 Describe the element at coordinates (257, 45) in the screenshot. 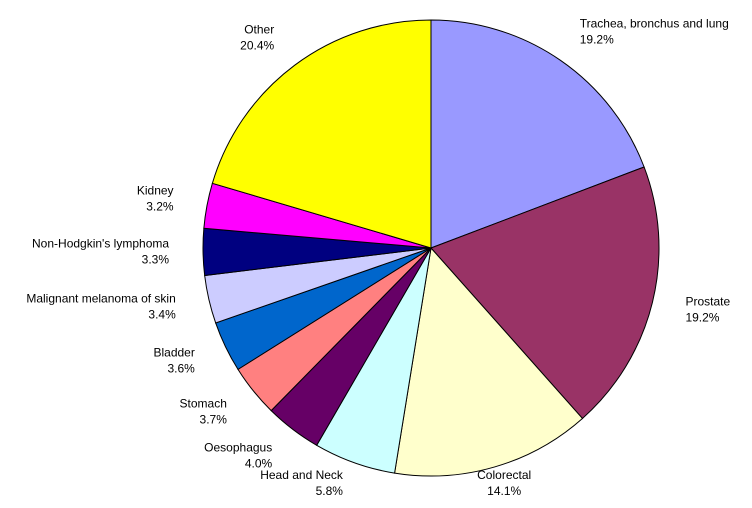

I see `slice-value-label: 20.4%` at that location.